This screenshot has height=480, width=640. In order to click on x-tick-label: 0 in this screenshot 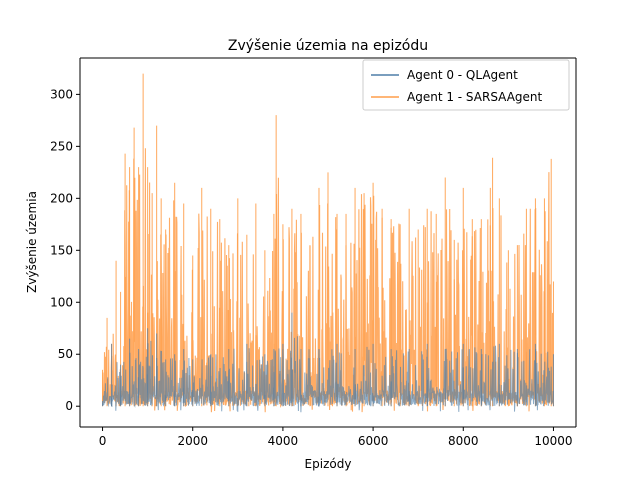, I will do `click(103, 441)`.